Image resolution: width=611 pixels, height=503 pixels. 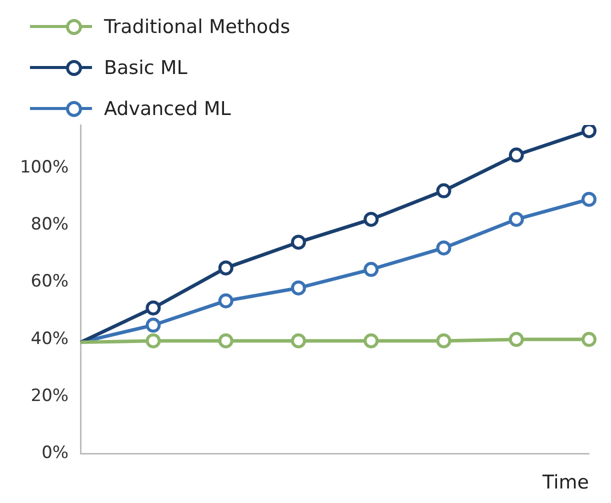 What do you see at coordinates (565, 483) in the screenshot?
I see `x-axis-title: Time` at bounding box center [565, 483].